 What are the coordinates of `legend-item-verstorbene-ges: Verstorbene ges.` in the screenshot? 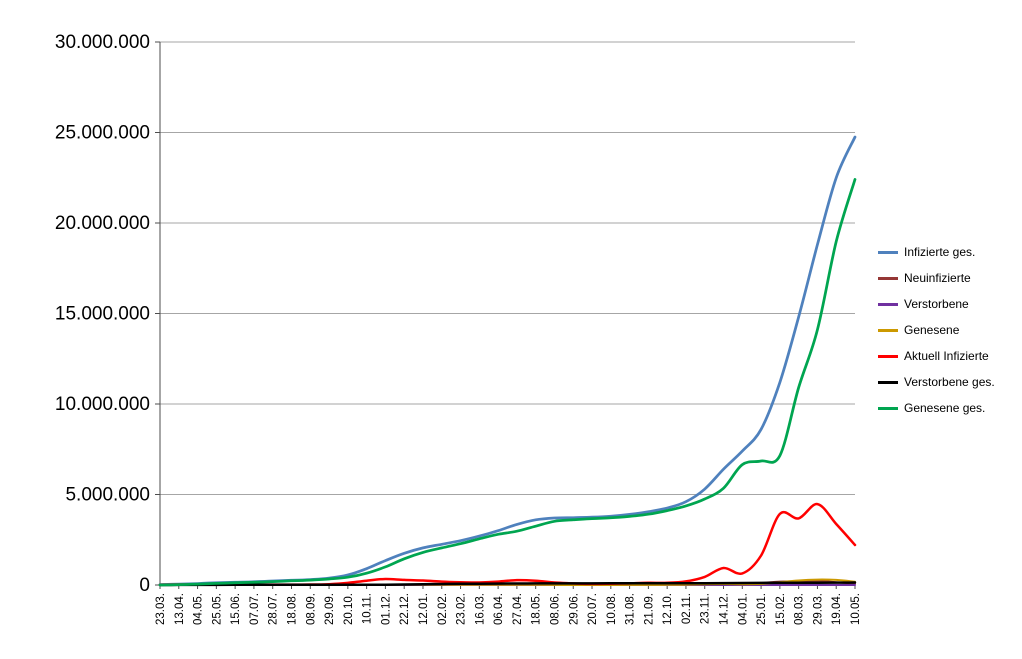 It's located at (936, 382).